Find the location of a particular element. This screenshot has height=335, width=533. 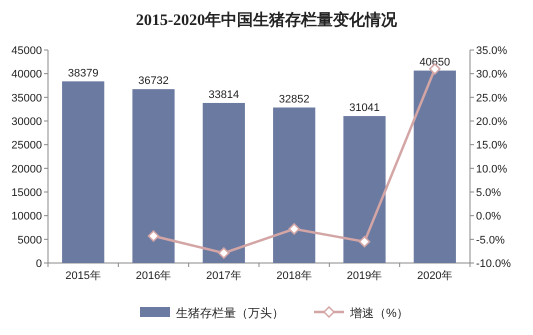

y2-tick-label: -10.0% is located at coordinates (494, 264).